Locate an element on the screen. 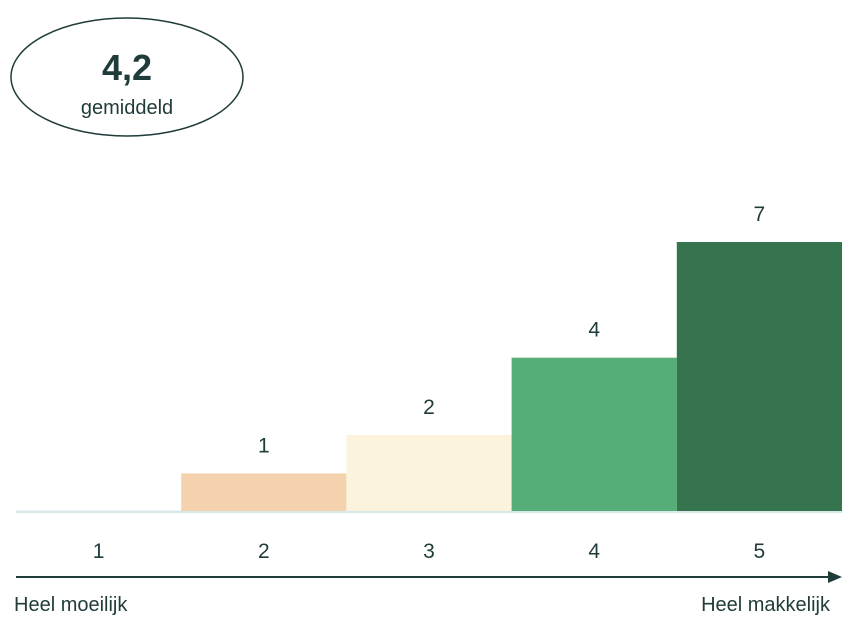 This screenshot has width=842, height=620. x-tick-label-3: 3 is located at coordinates (429, 551).